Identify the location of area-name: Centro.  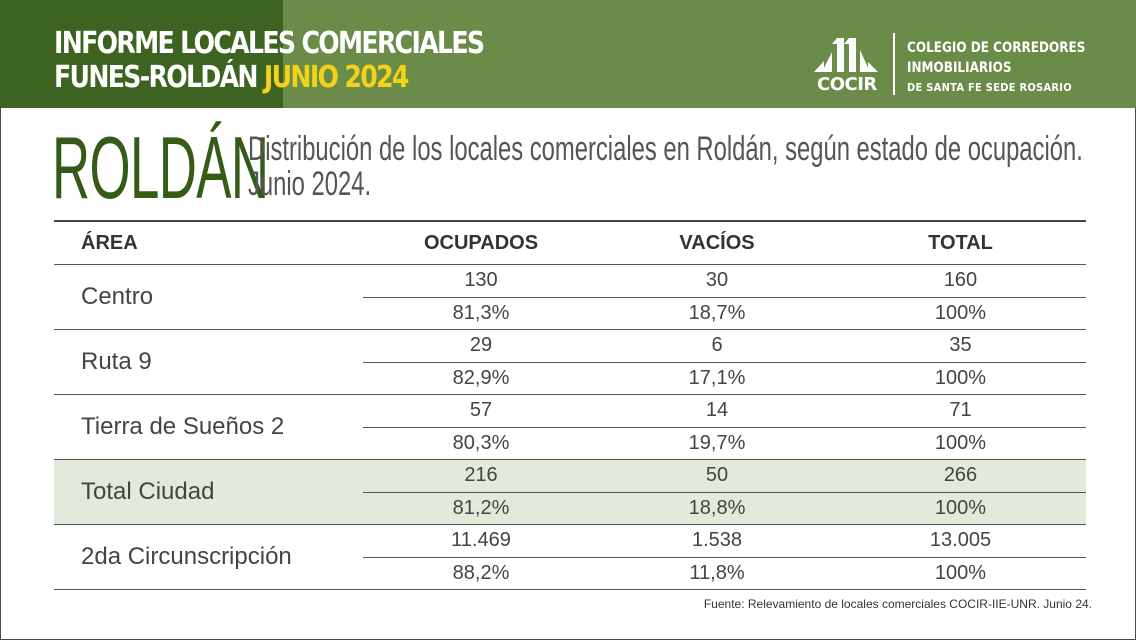
(208, 297).